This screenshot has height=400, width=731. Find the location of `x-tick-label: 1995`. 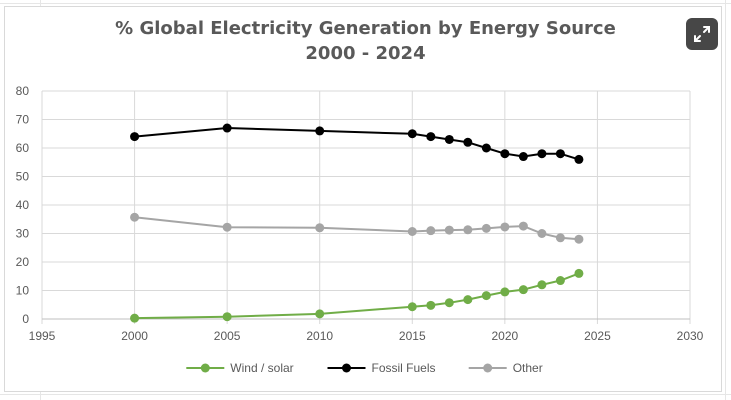

x-tick-label: 1995 is located at coordinates (42, 336).